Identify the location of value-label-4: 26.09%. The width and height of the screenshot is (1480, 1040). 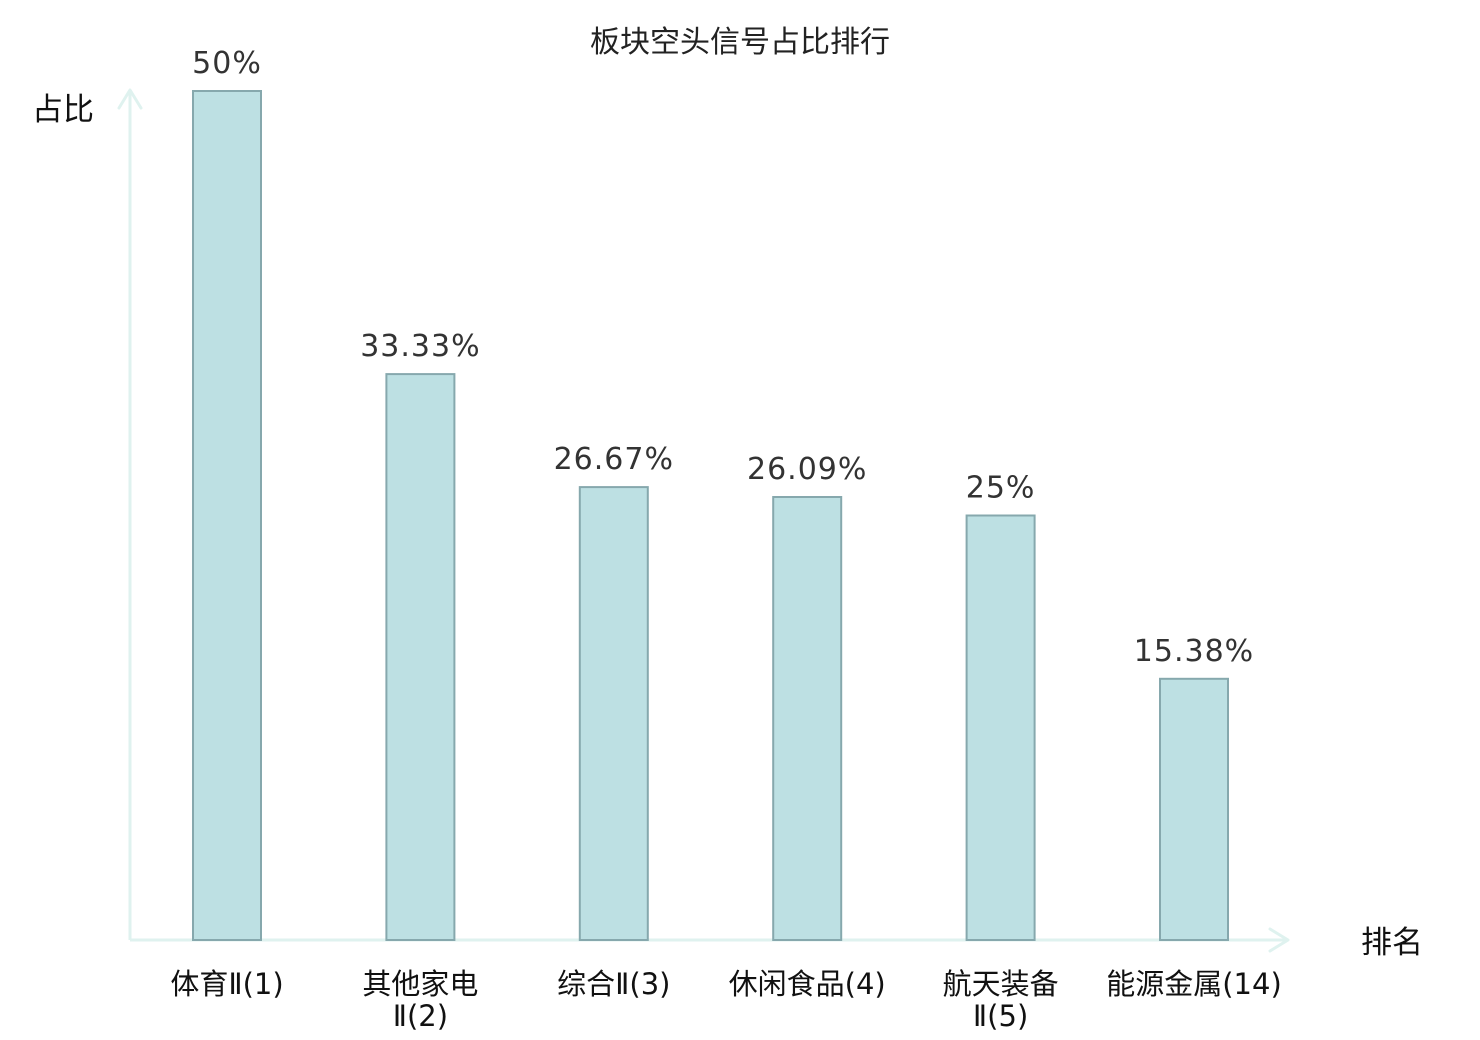
(807, 469).